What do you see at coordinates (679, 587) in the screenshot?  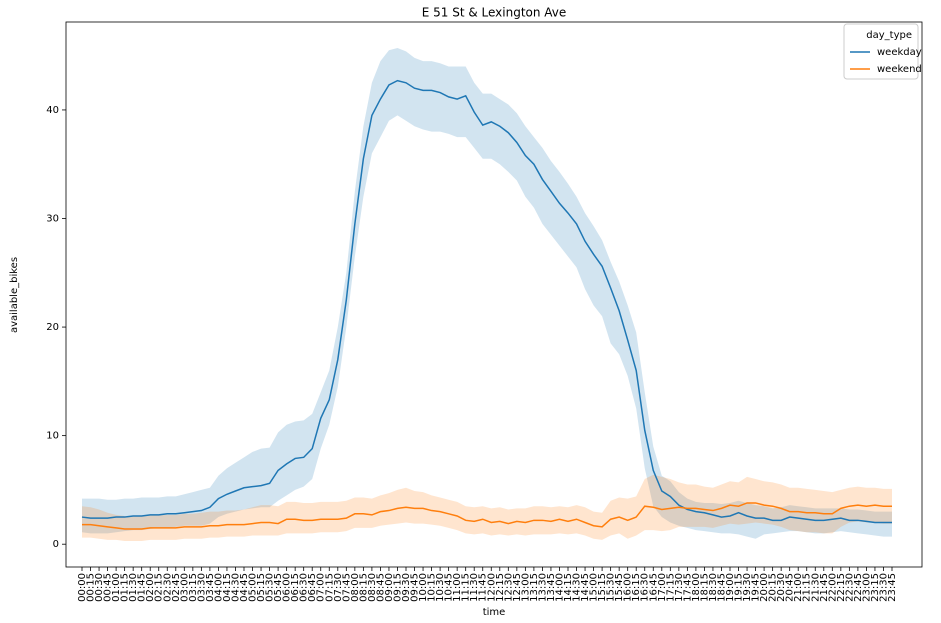 I see `x-tick-label: 17:30` at bounding box center [679, 587].